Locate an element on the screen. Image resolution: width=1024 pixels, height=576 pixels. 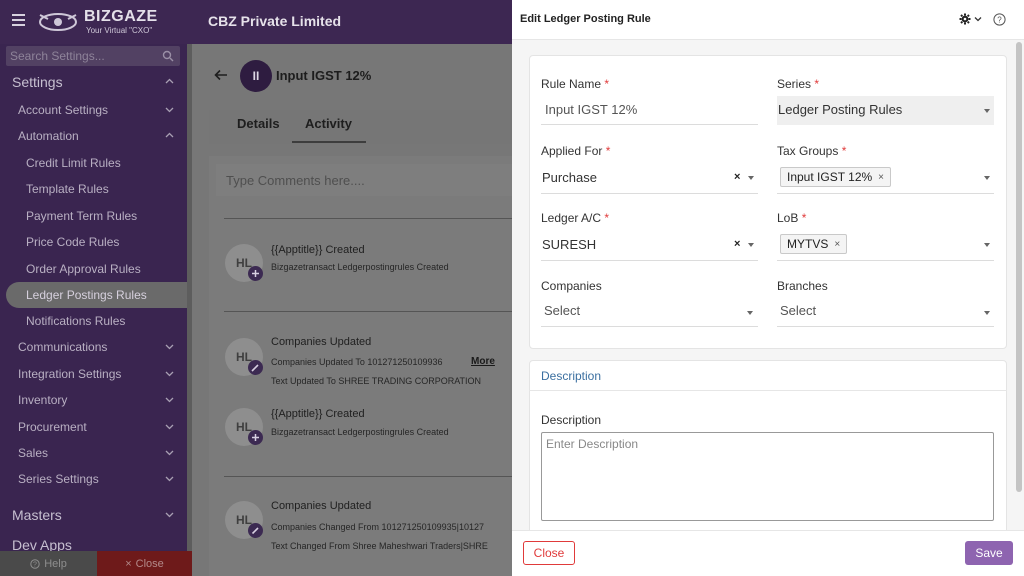
sidebar-item-label: Price Code Rules is located at coordinates (73, 242).